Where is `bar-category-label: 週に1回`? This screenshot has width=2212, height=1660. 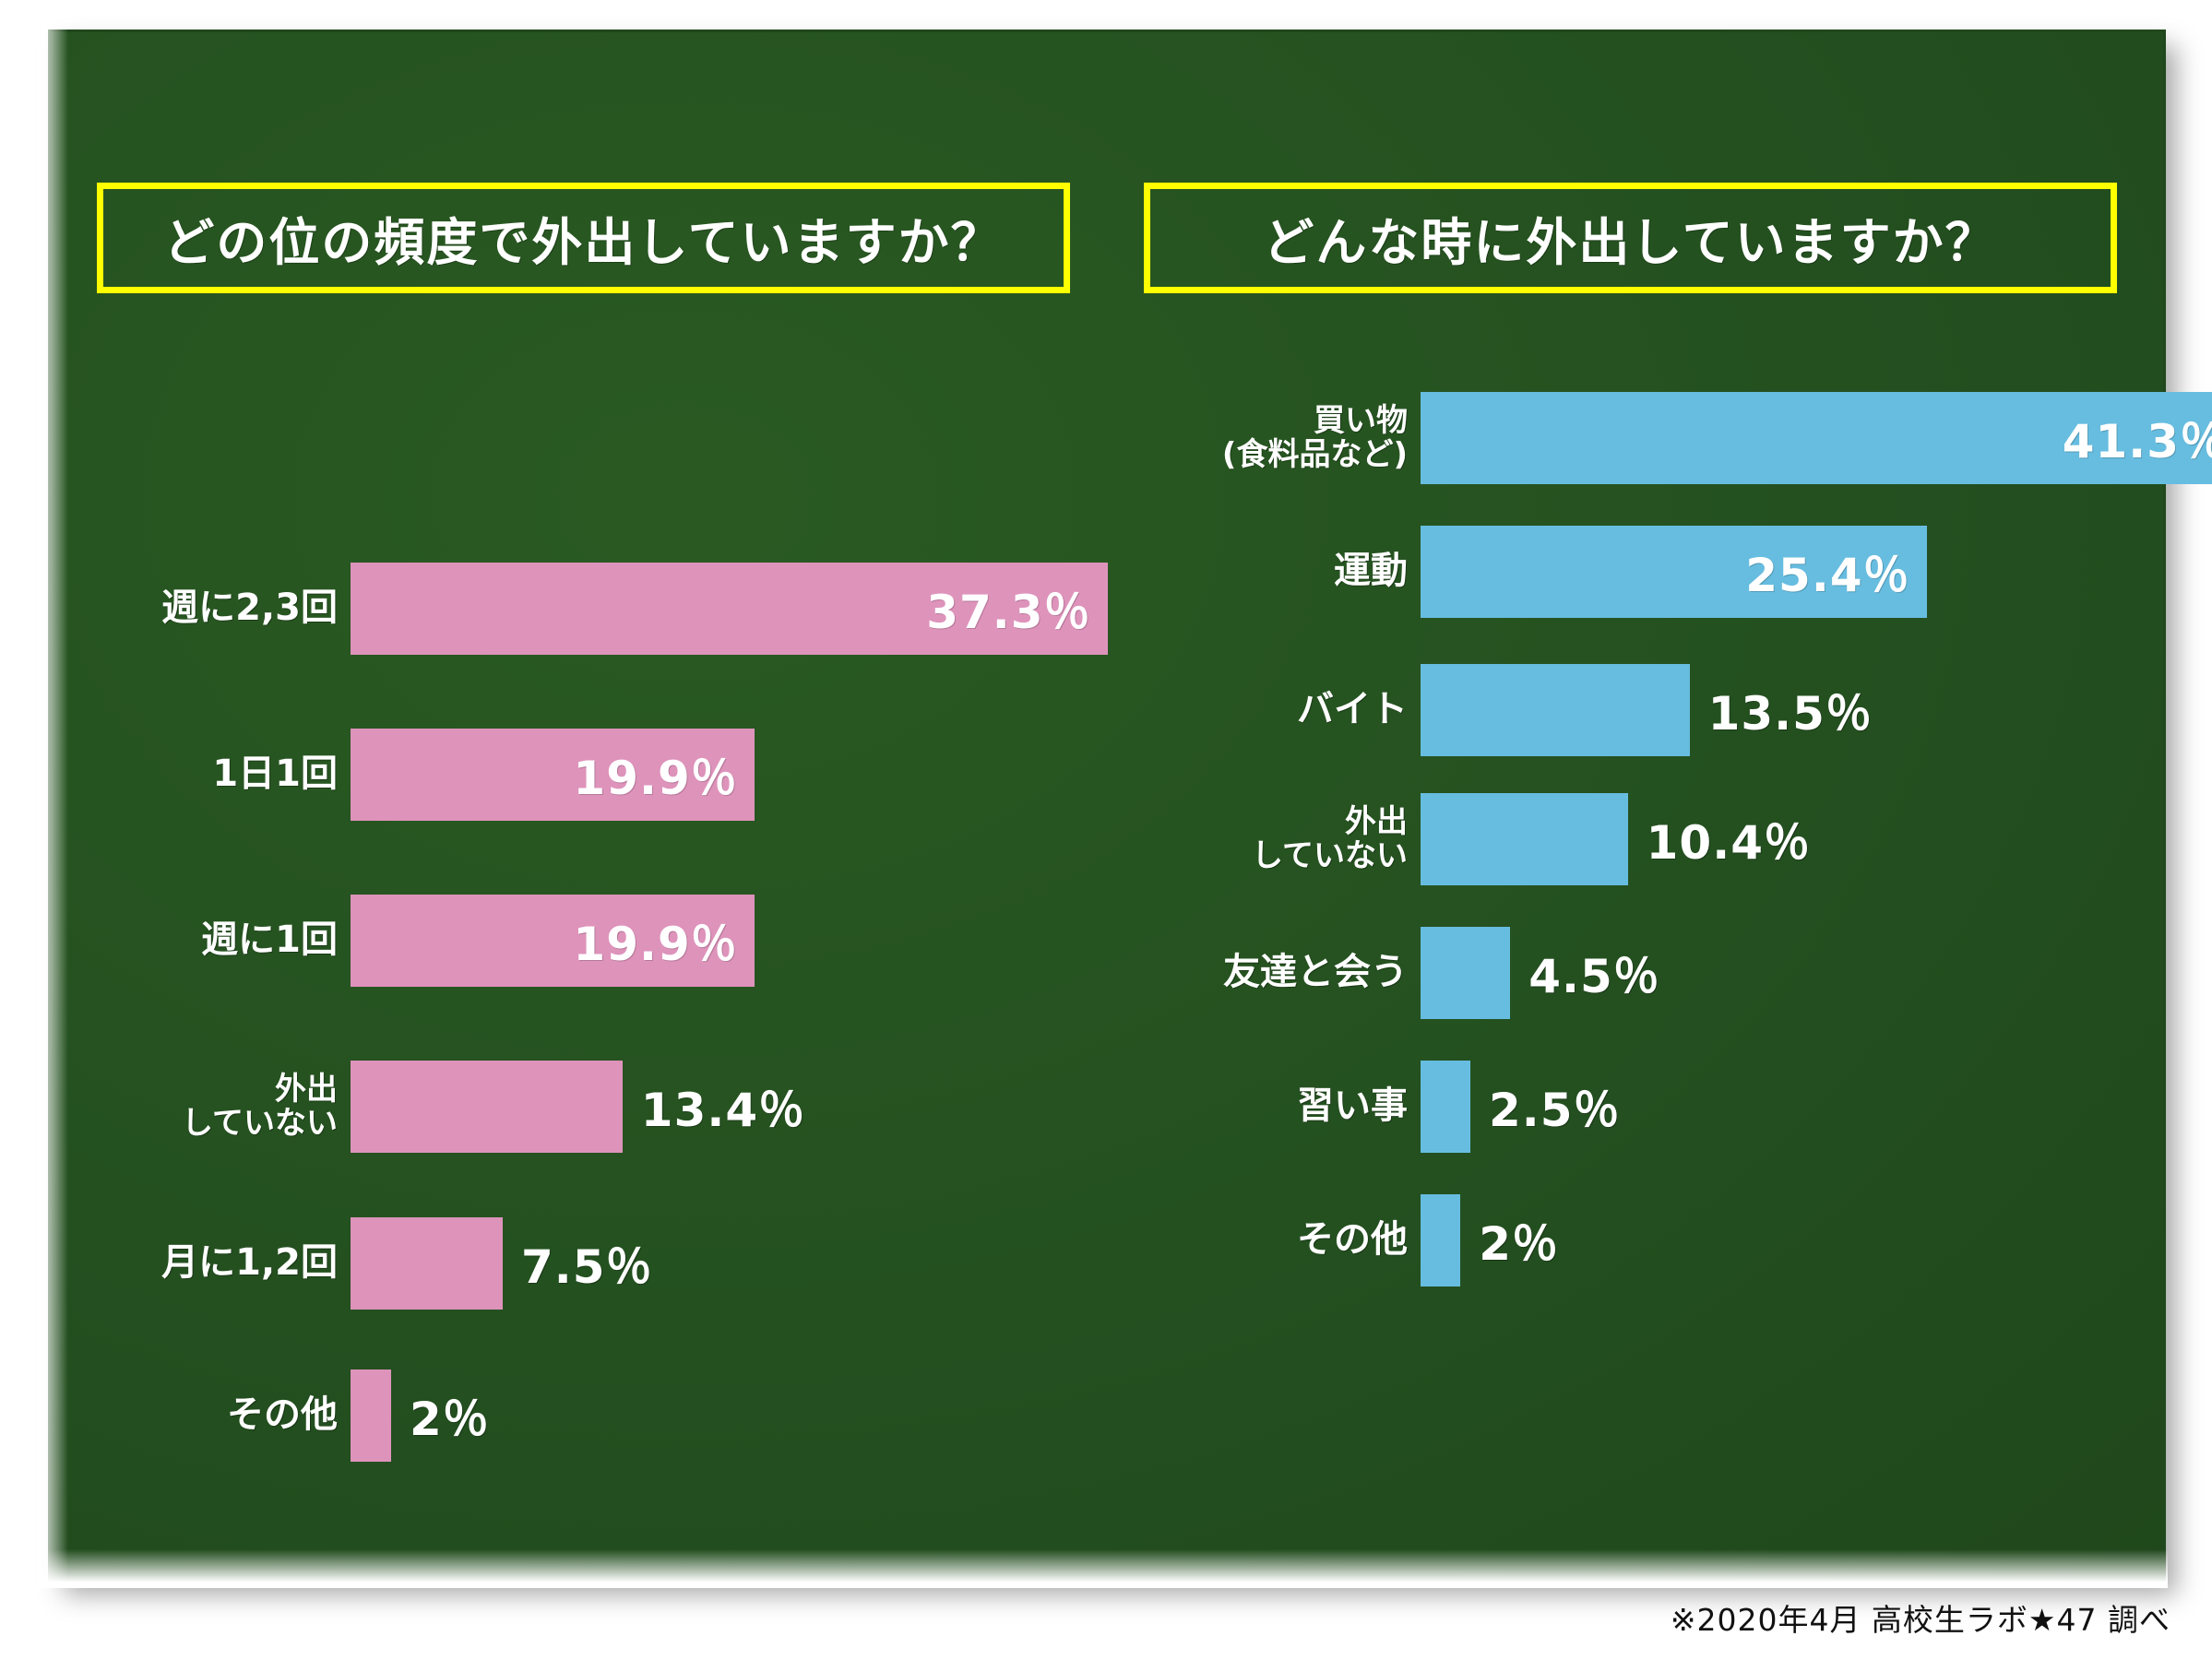 bar-category-label: 週に1回 is located at coordinates (269, 940).